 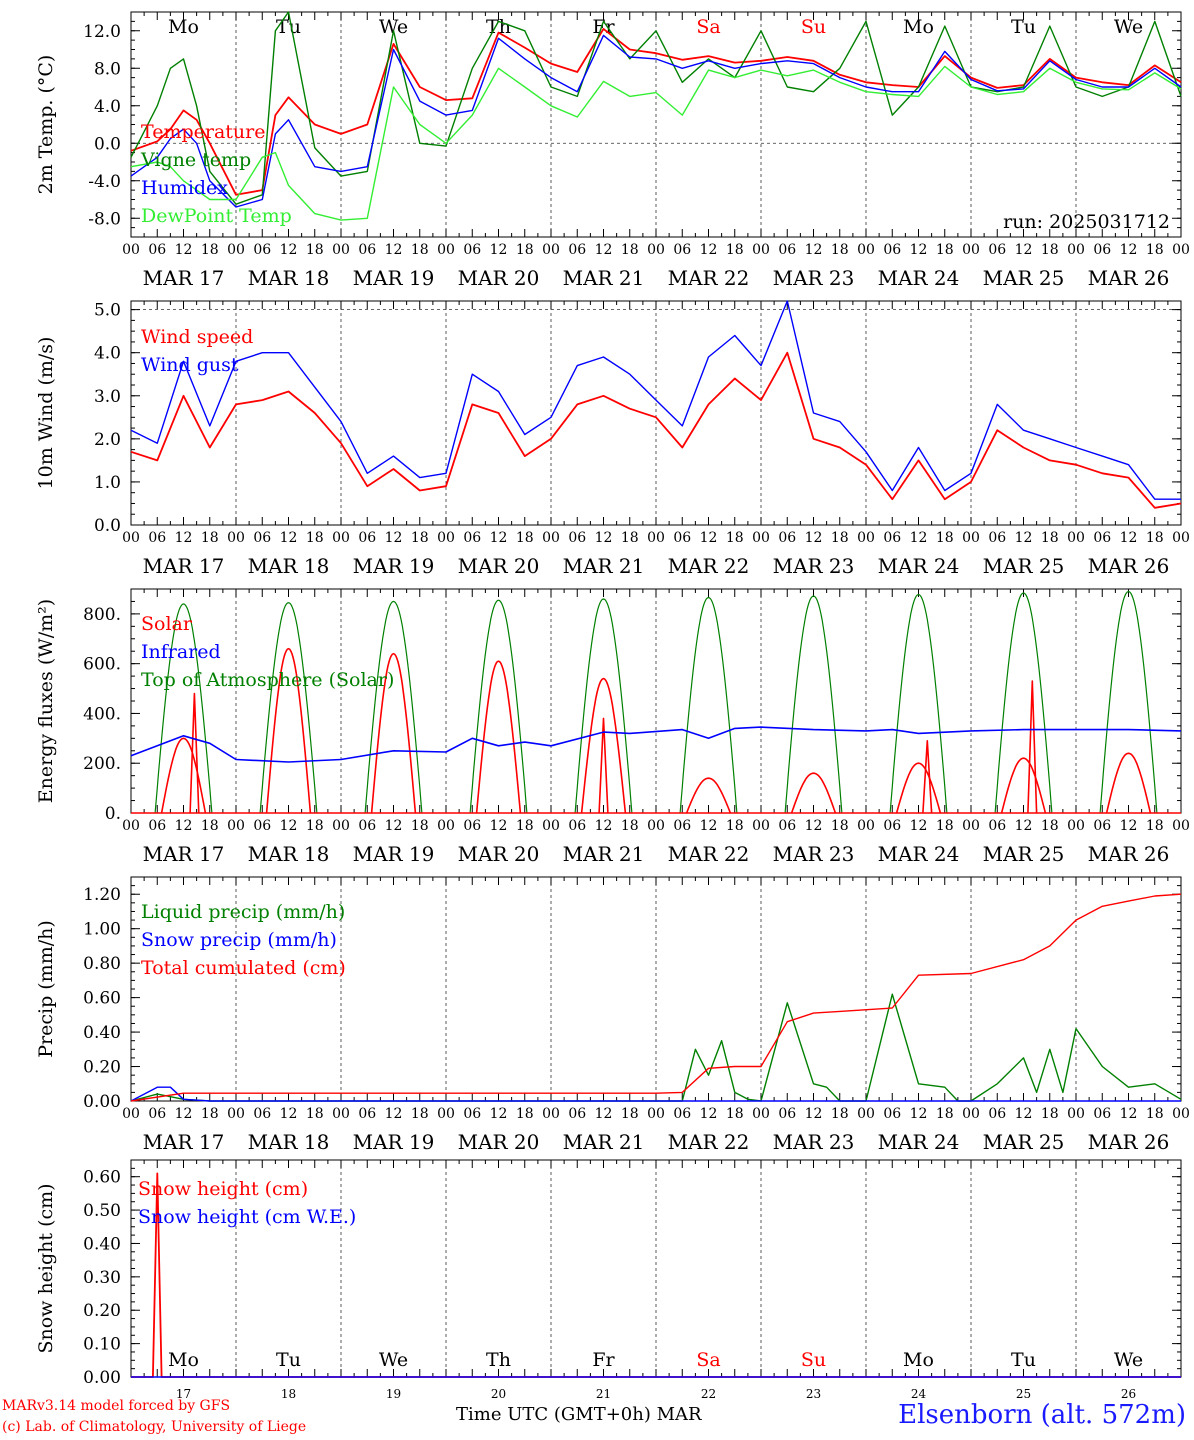 What do you see at coordinates (210, 250) in the screenshot?
I see `panel1-hour-tick-label: 18` at bounding box center [210, 250].